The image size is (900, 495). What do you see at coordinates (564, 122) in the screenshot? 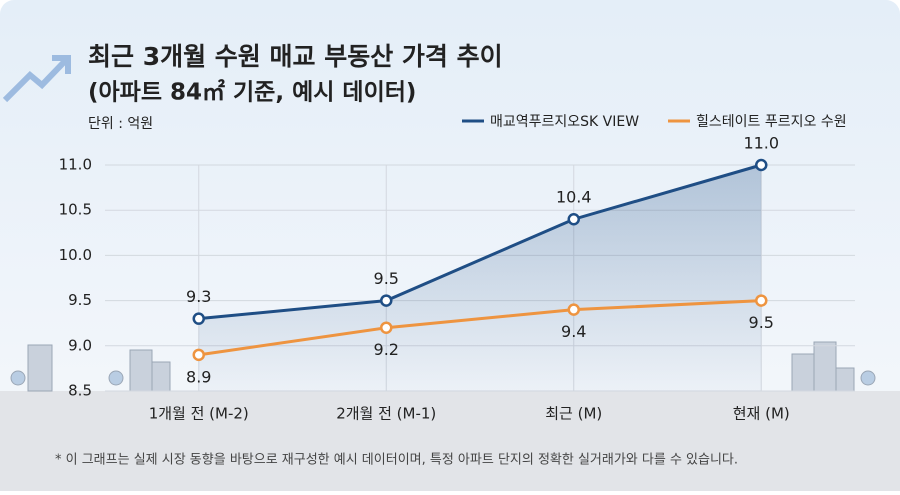
I see `legend-label: 매교역푸르지오SK VIEW` at bounding box center [564, 122].